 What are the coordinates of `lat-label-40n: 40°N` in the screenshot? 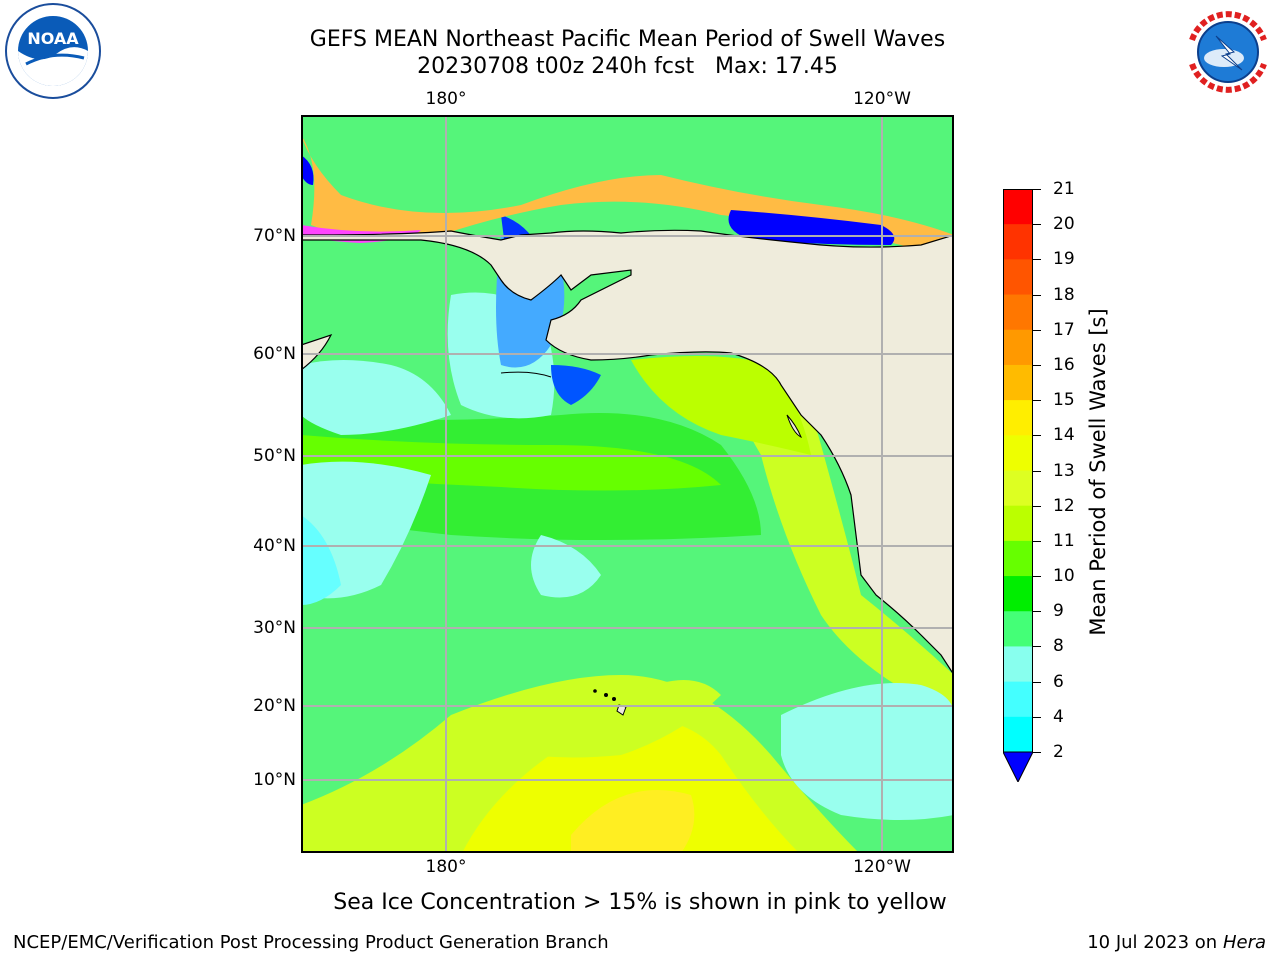 It's located at (274, 546).